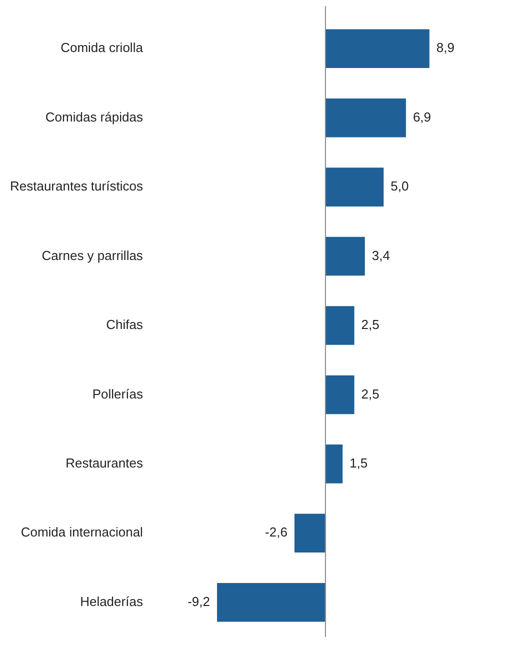 This screenshot has height=651, width=507. What do you see at coordinates (118, 394) in the screenshot?
I see `y-tick-label: Pollerías` at bounding box center [118, 394].